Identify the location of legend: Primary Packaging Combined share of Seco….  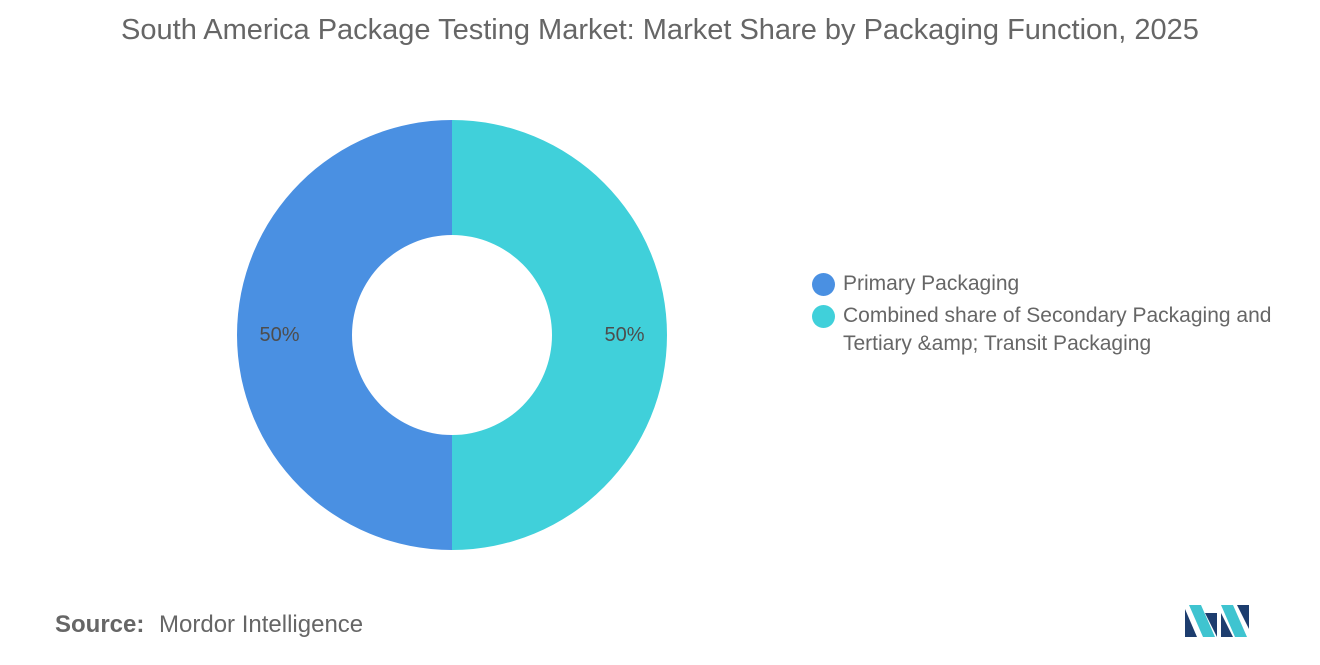
(1062, 316).